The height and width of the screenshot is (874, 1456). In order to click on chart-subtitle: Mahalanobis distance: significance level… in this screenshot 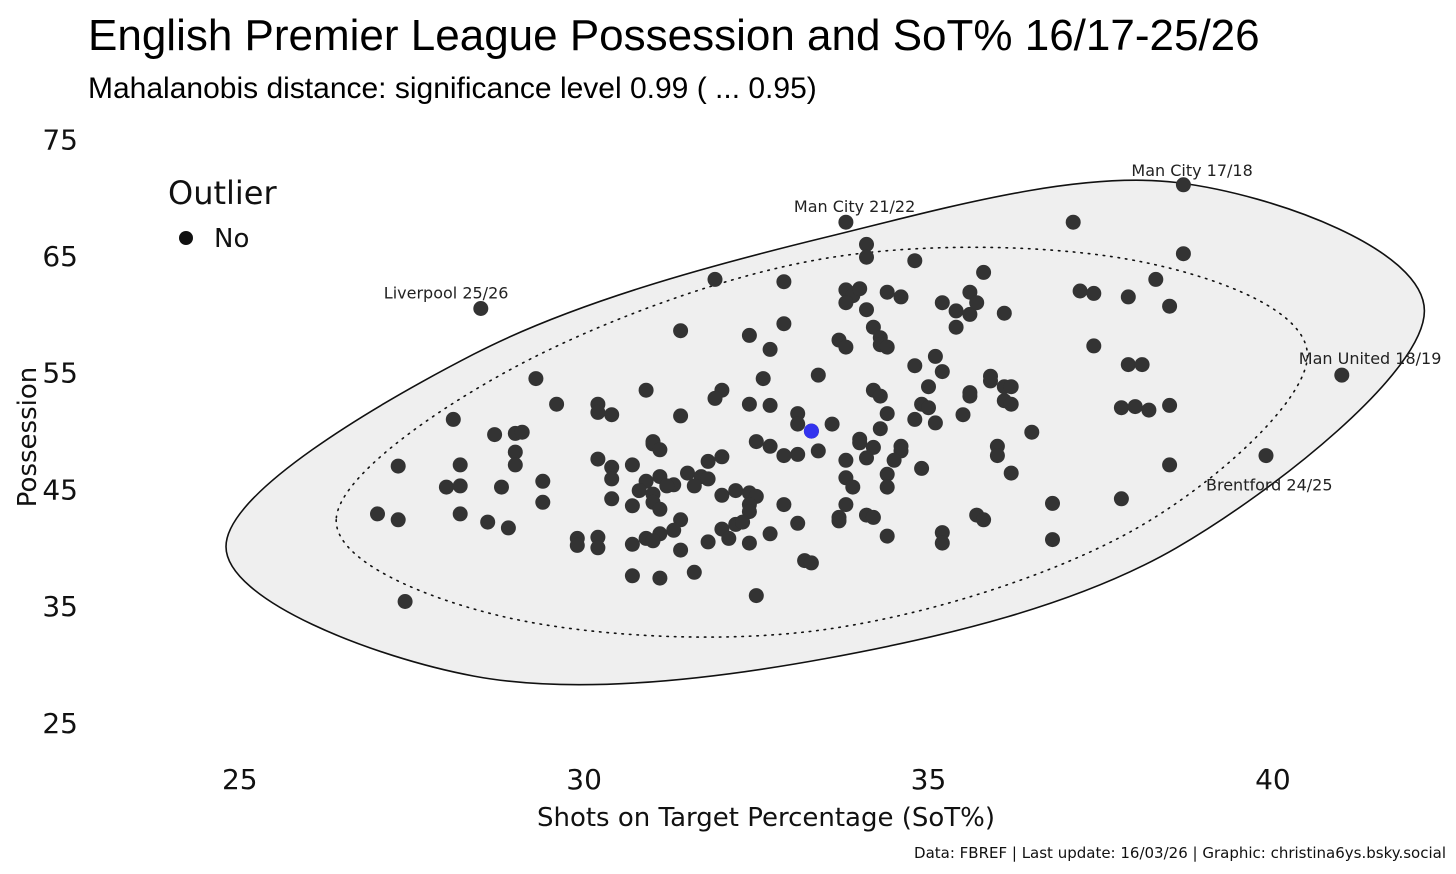, I will do `click(452, 88)`.